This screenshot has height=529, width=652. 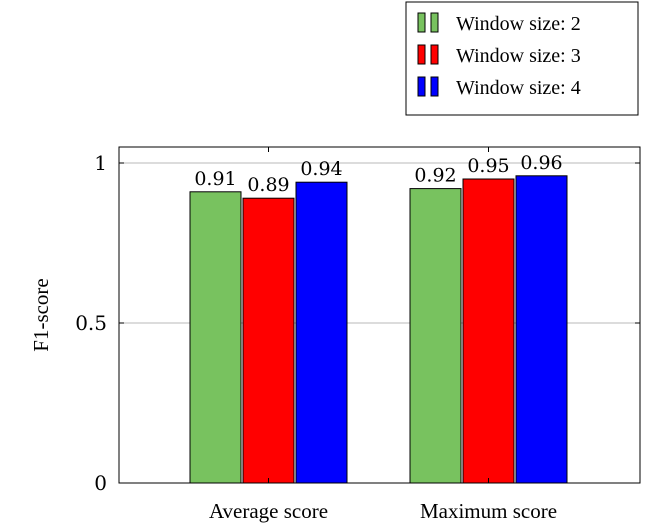 What do you see at coordinates (435, 176) in the screenshot?
I see `data-label: 0.92` at bounding box center [435, 176].